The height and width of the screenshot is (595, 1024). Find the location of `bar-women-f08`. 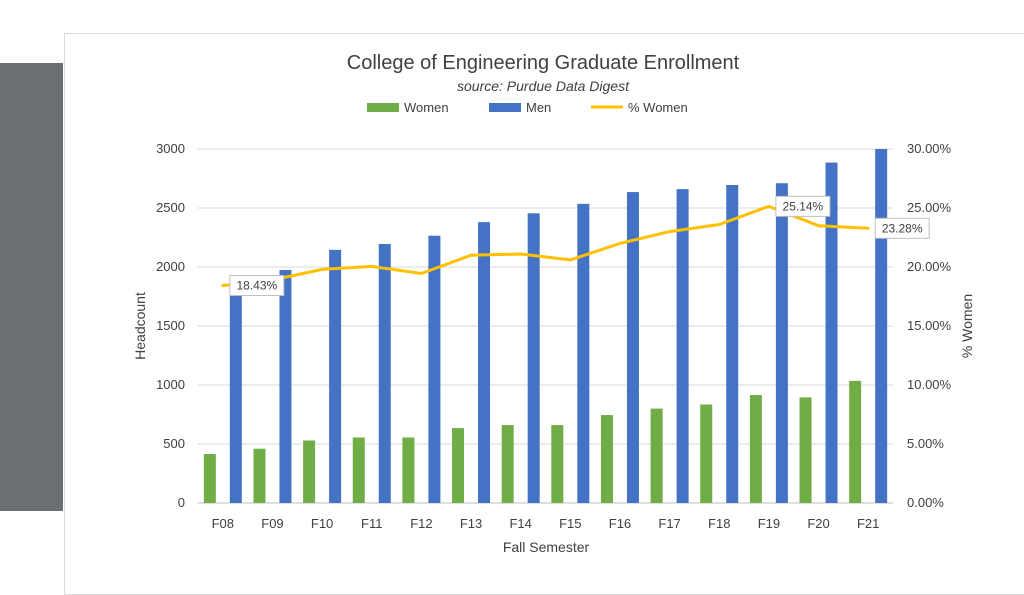

bar-women-f08 is located at coordinates (209, 478).